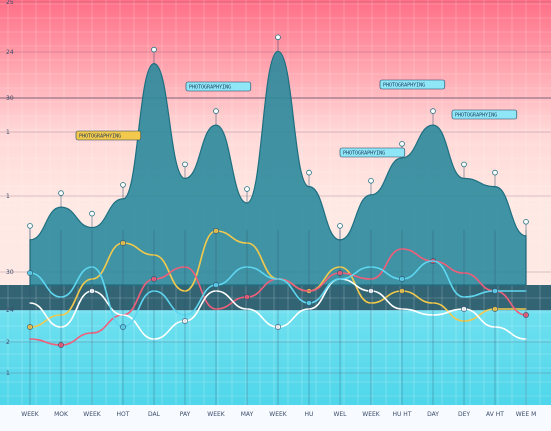  Describe the element at coordinates (340, 414) in the screenshot. I see `x-tick-label: WEL` at that location.